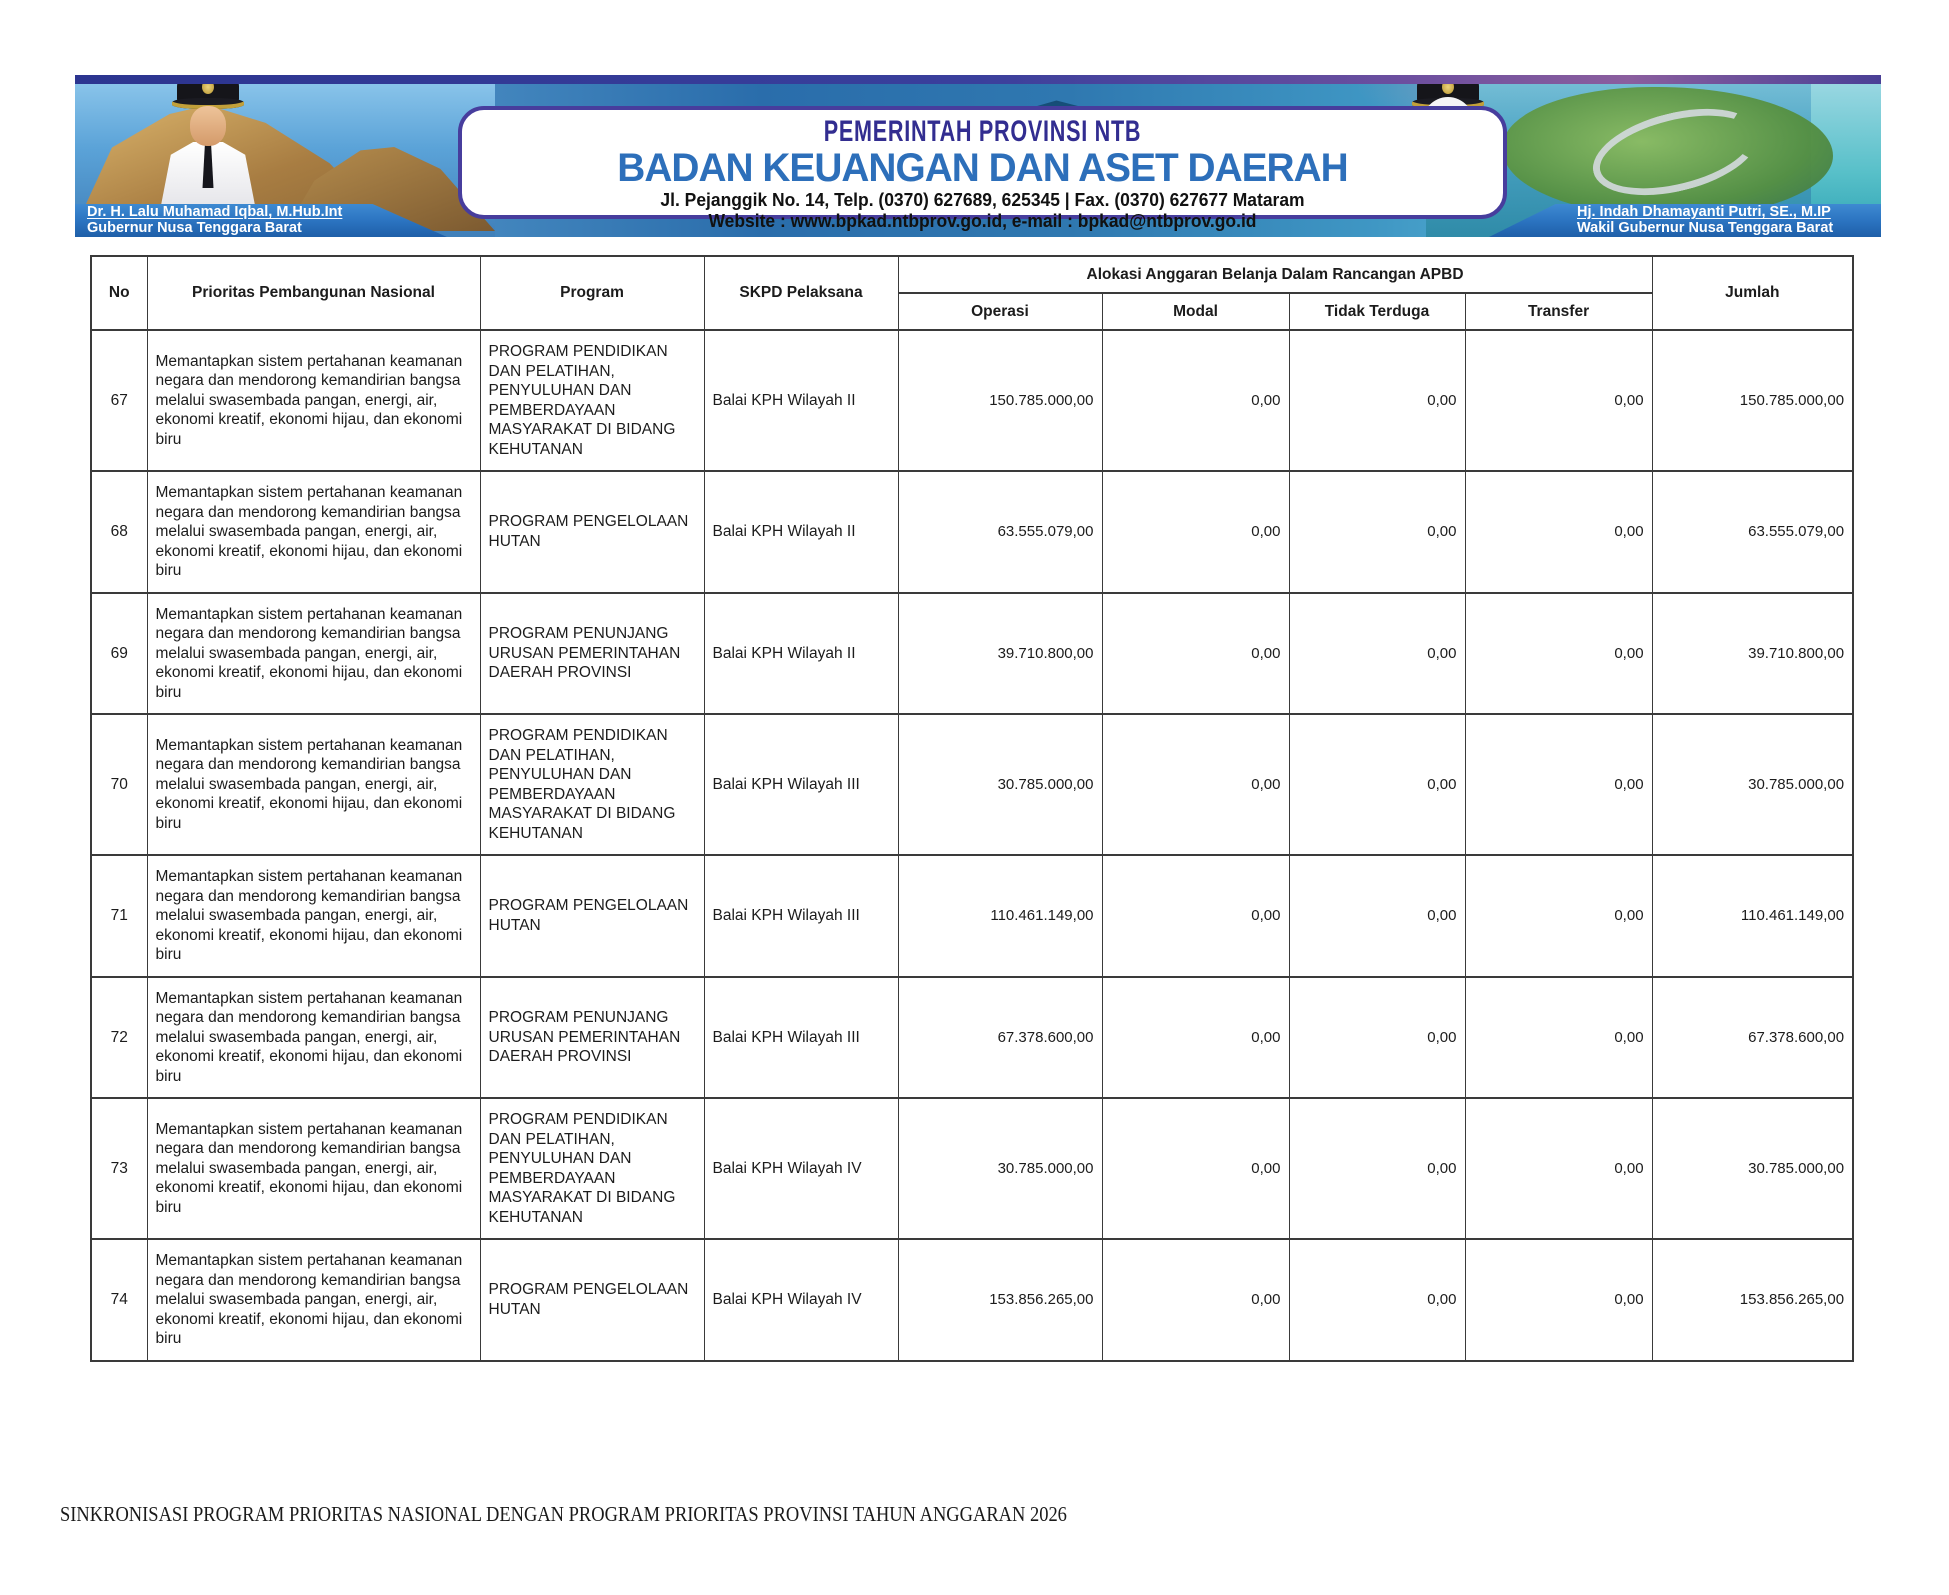 The image size is (1949, 1595). I want to click on tie-icon, so click(208, 166).